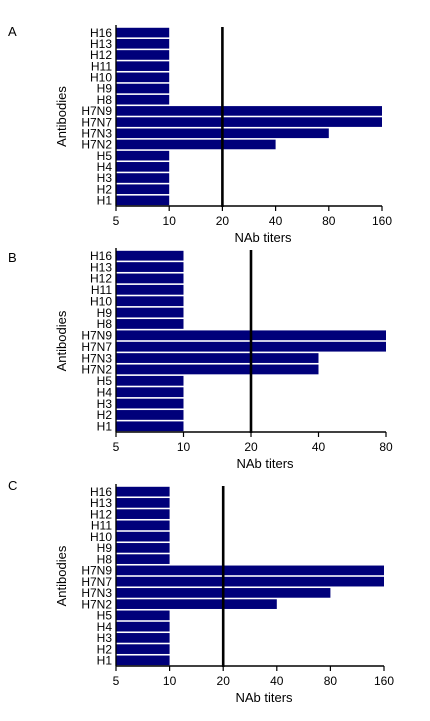 The image size is (430, 721). I want to click on bar-h11, so click(143, 66).